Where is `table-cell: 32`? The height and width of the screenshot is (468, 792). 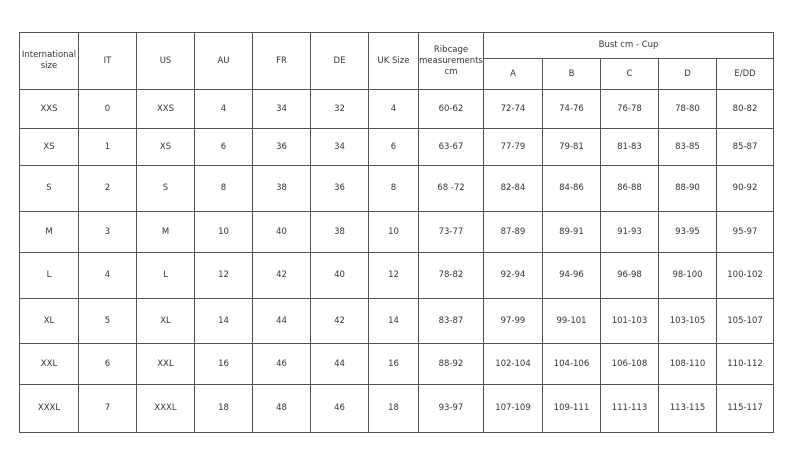 table-cell: 32 is located at coordinates (339, 109).